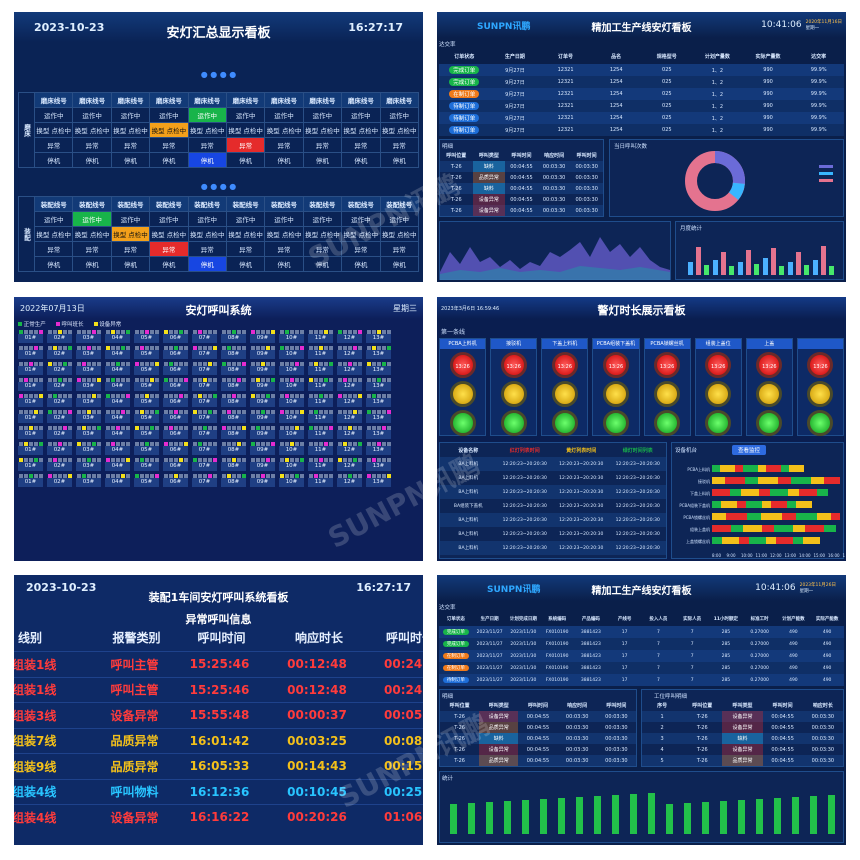 Image resolution: width=860 pixels, height=860 pixels. Describe the element at coordinates (641, 70) in the screenshot. I see `p2-order-row: 完成订单 9月27日 12321 1254 025 1、2 990 99.9%` at that location.